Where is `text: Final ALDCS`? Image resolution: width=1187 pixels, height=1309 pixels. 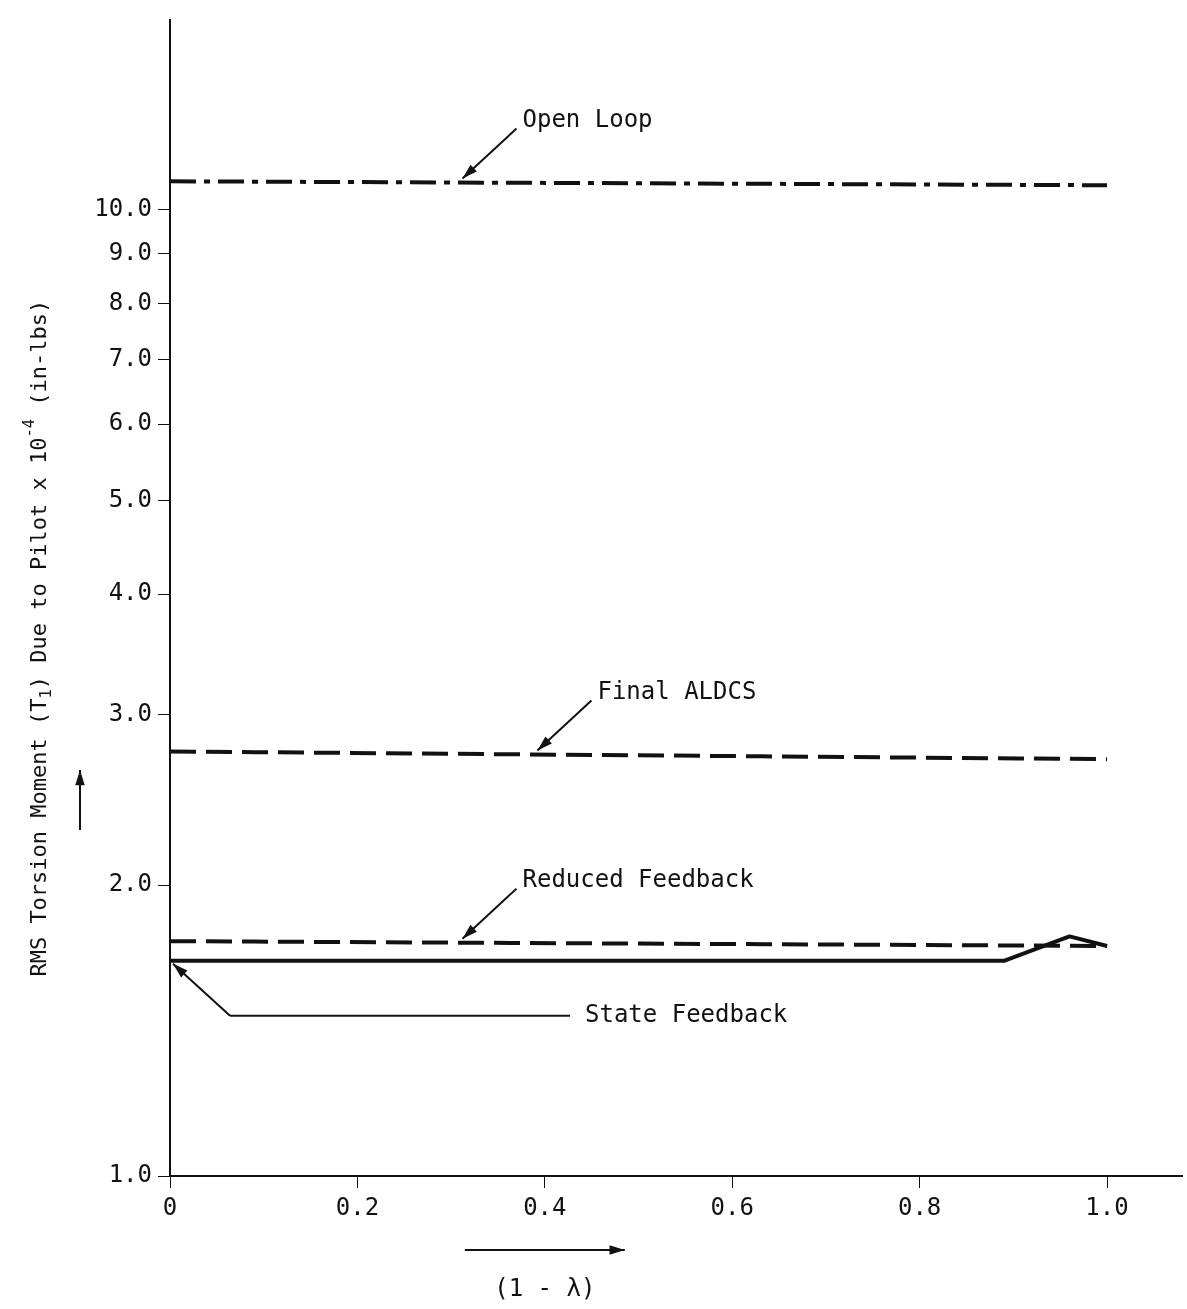
text: Final ALDCS is located at coordinates (677, 690).